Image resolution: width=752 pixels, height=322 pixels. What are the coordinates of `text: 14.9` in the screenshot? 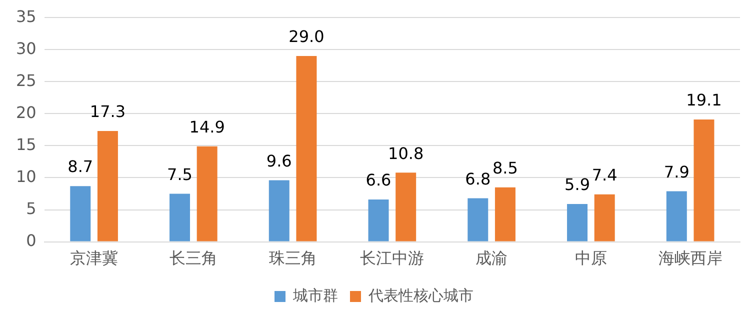 It's located at (207, 127).